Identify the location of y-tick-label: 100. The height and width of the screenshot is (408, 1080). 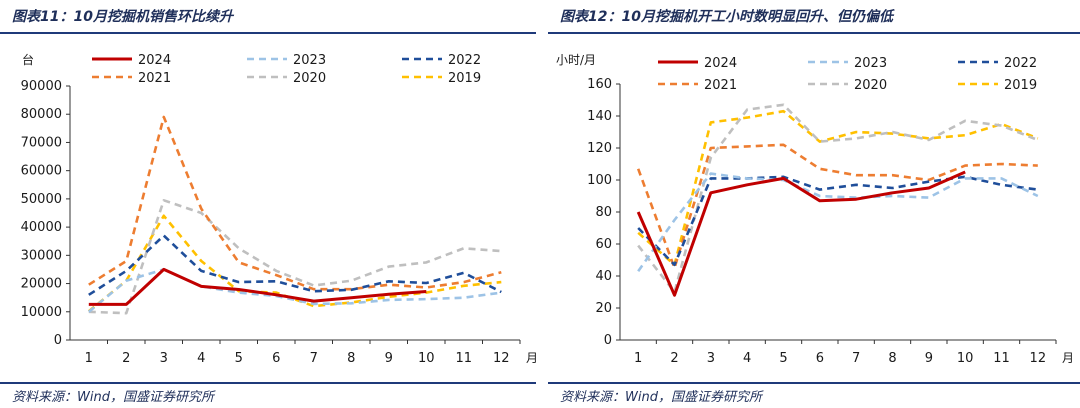
(599, 180).